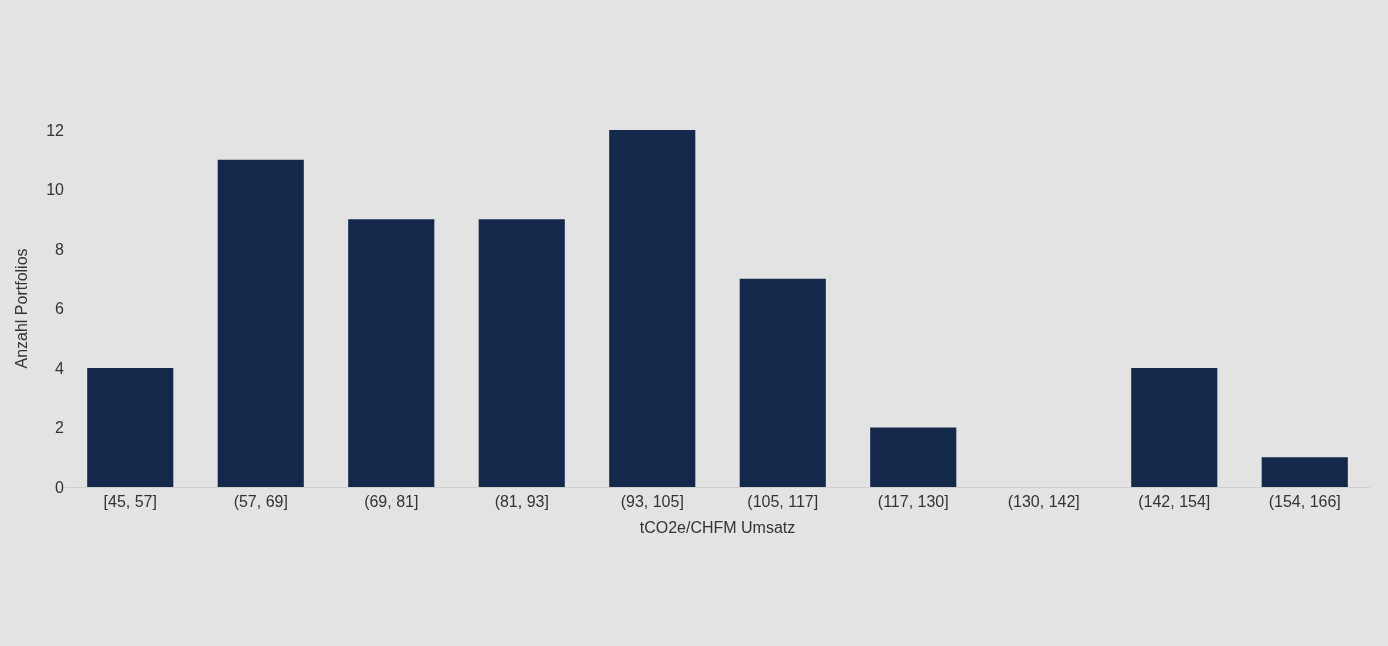  Describe the element at coordinates (22, 308) in the screenshot. I see `y-axis-title: Anzahl Portfolios` at that location.